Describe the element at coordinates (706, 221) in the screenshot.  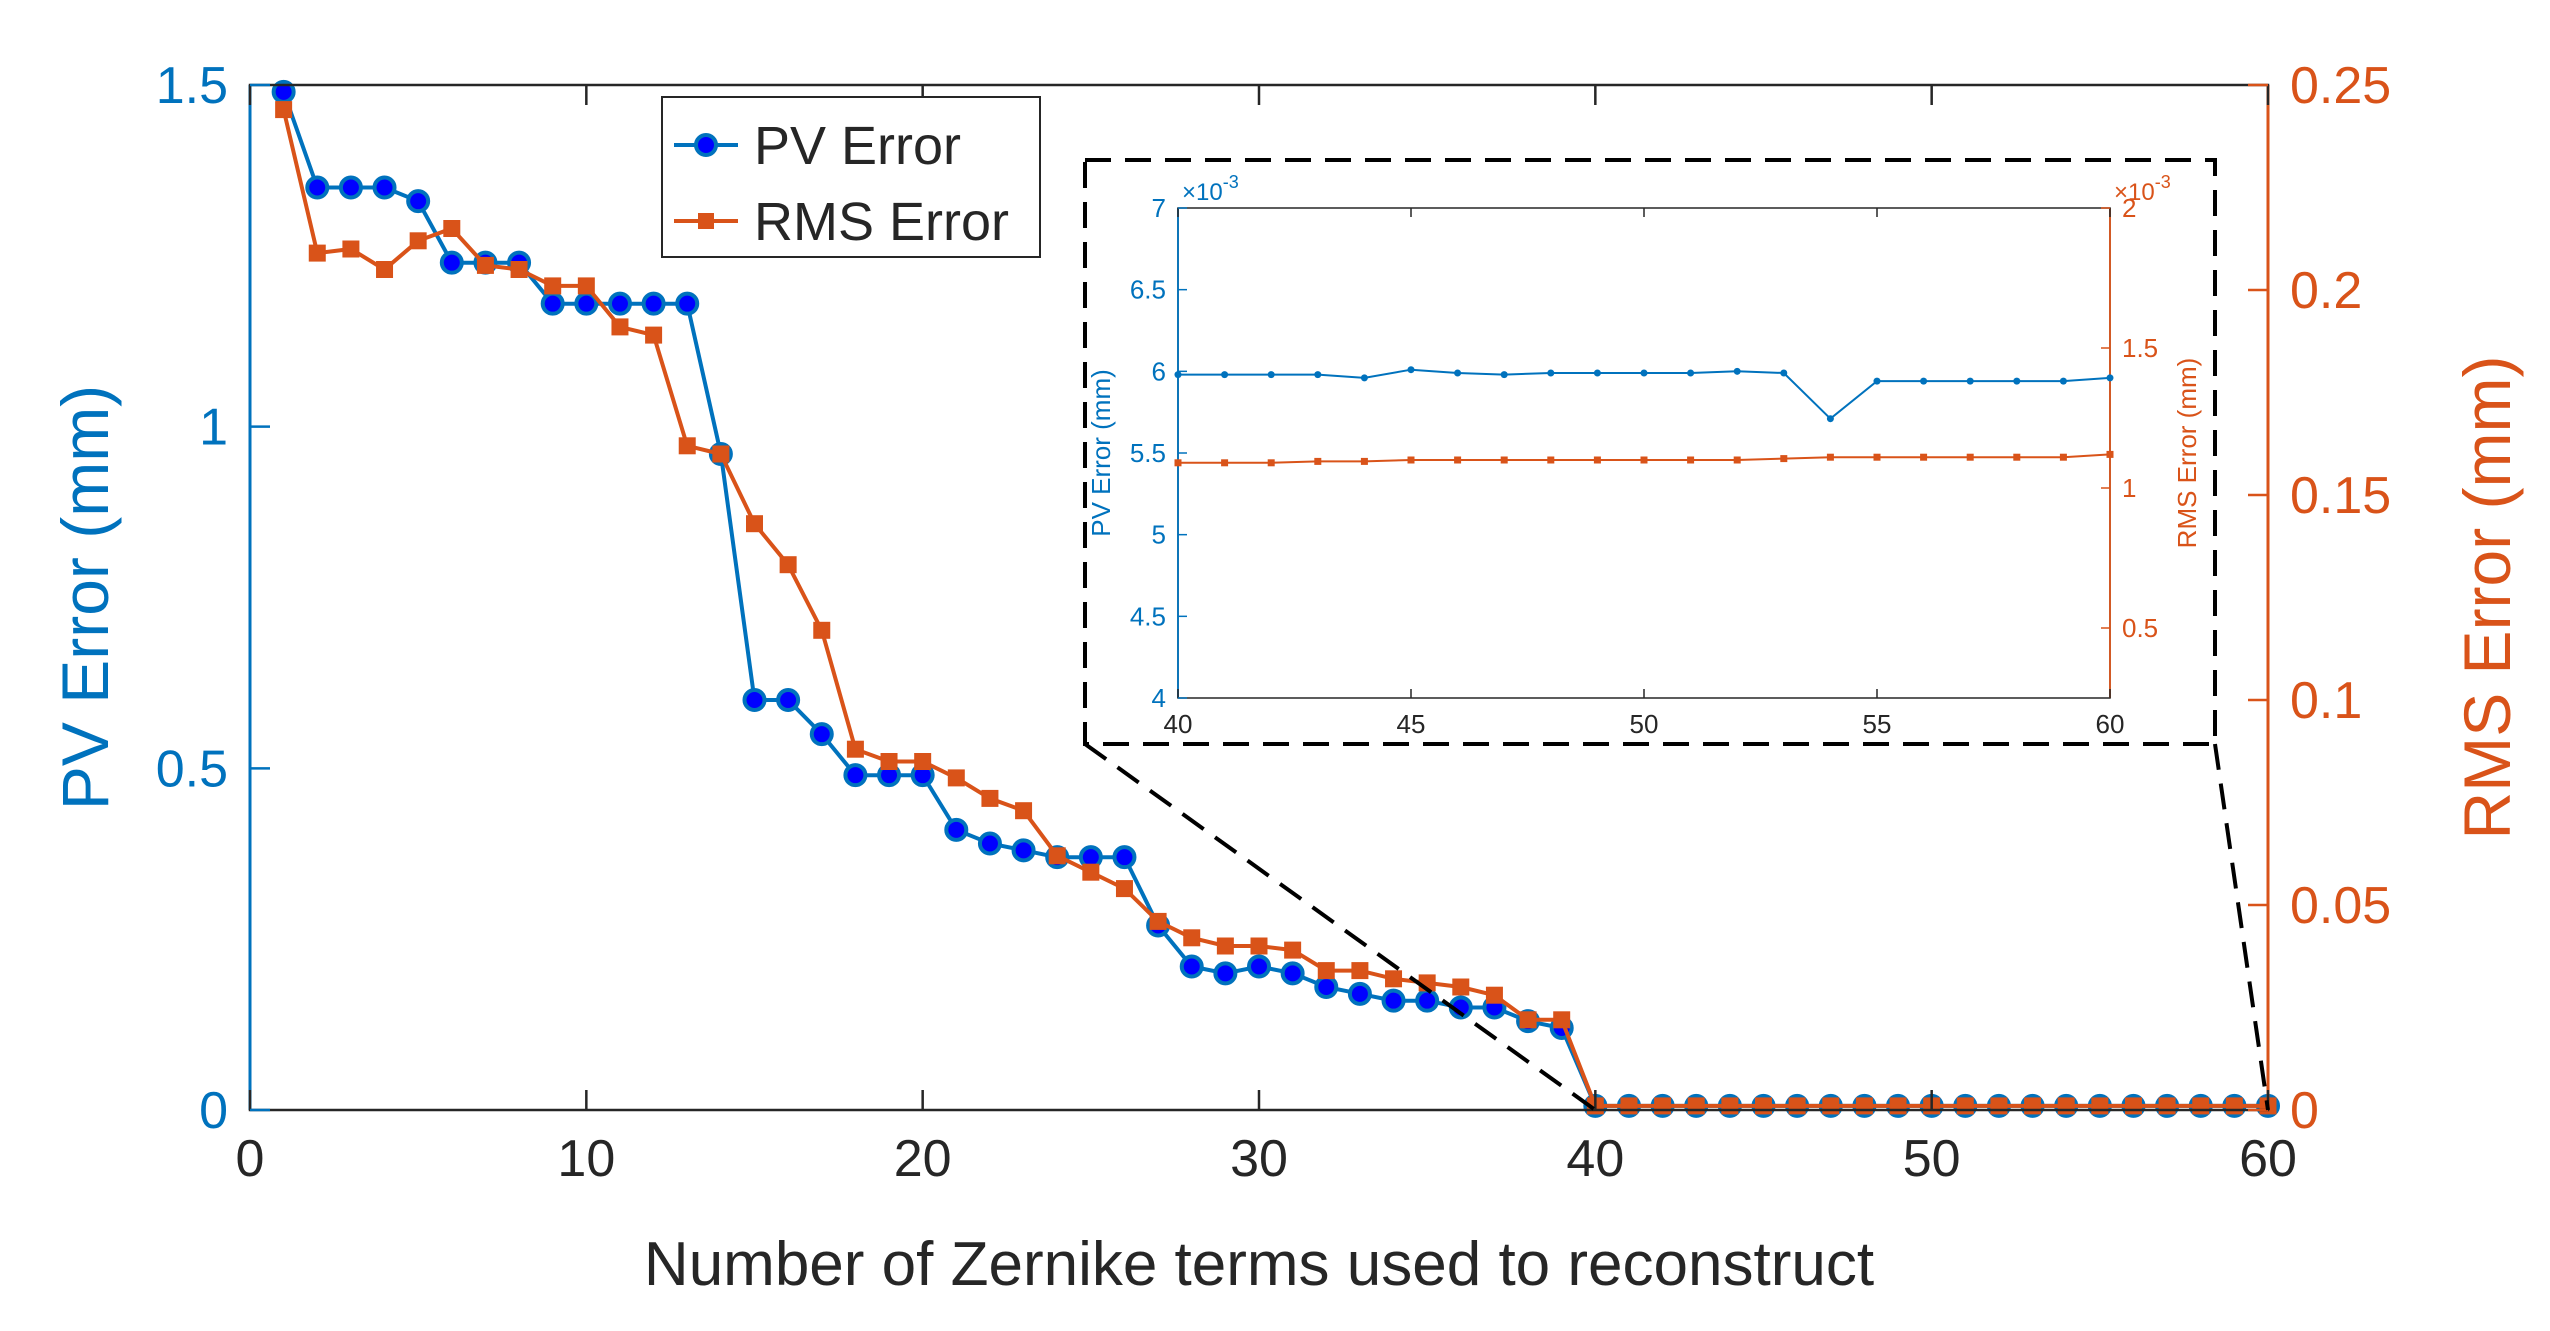
I see `legend-marker-square` at that location.